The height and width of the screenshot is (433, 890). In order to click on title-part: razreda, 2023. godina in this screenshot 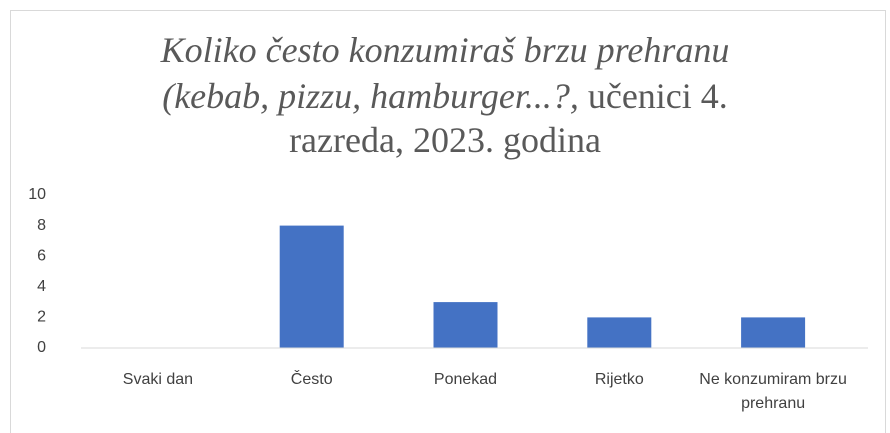, I will do `click(445, 140)`.